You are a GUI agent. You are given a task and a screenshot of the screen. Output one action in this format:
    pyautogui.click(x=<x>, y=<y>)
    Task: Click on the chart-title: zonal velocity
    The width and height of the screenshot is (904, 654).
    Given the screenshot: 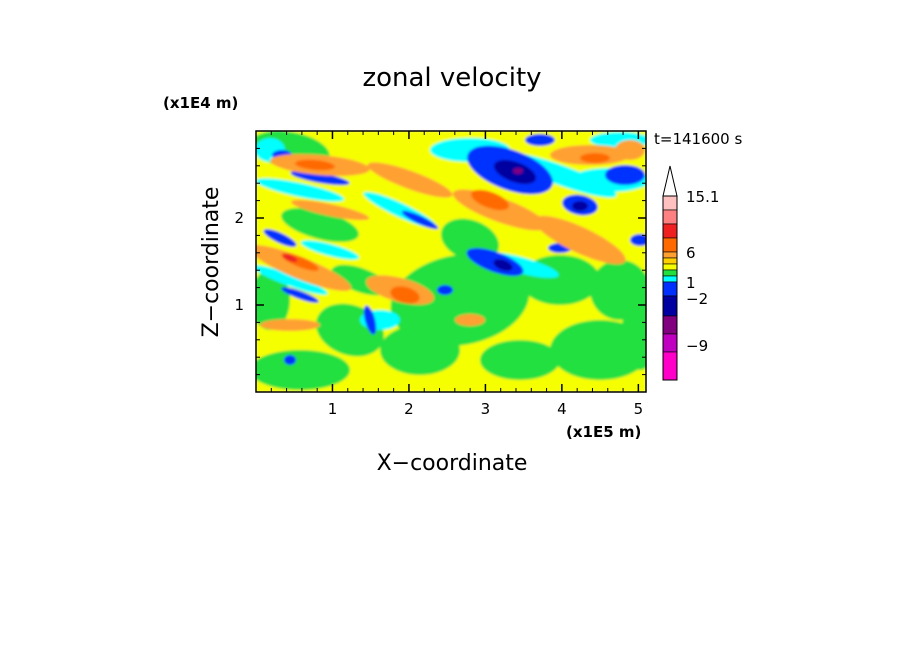 What is the action you would take?
    pyautogui.click(x=451, y=78)
    